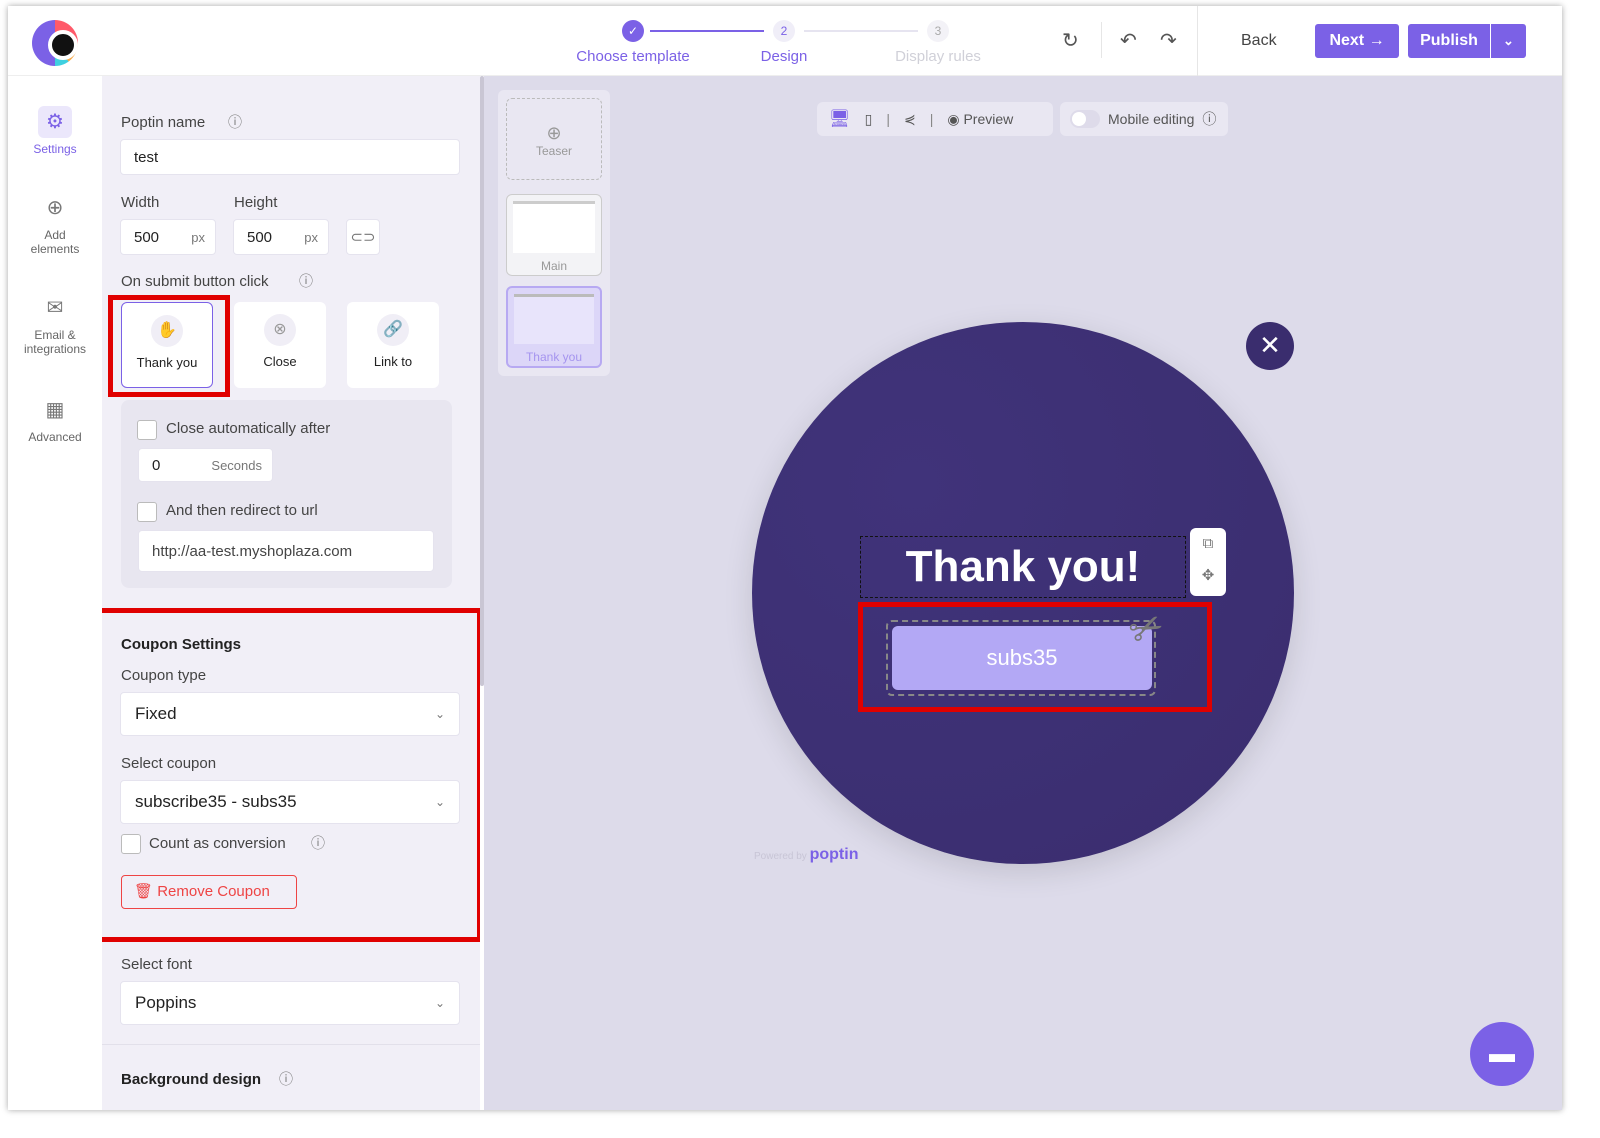  What do you see at coordinates (131, 844) in the screenshot?
I see `count-conversion-checkbox` at bounding box center [131, 844].